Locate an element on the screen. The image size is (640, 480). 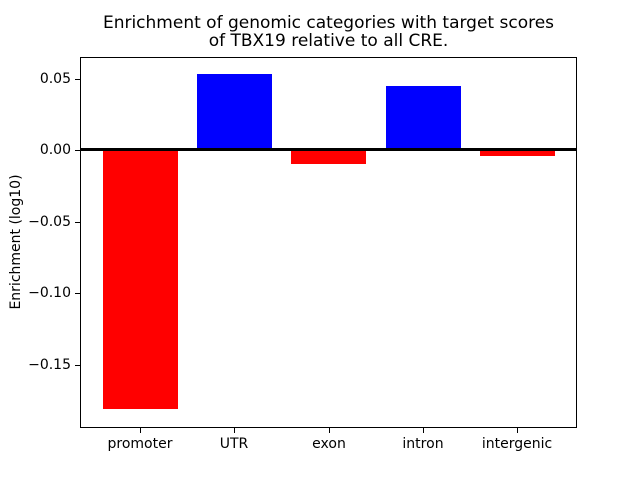
y-tick-label: −0.05 is located at coordinates (49, 222).